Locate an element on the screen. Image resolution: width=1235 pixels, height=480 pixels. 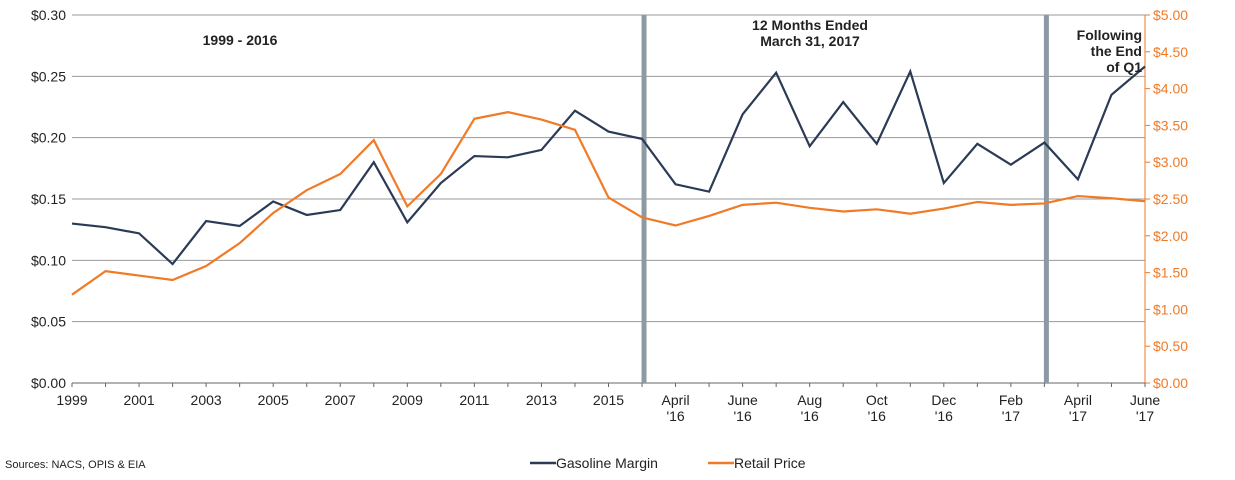
y2-tick-label: $4.00 is located at coordinates (1170, 89).